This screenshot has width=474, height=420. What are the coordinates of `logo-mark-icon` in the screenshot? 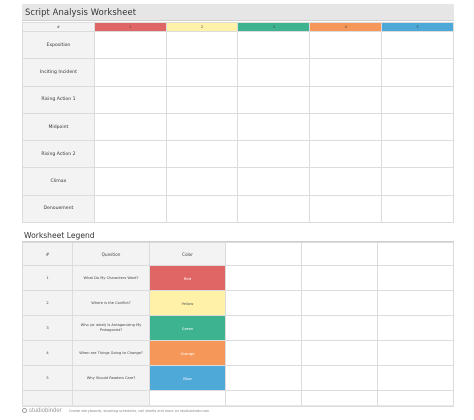 It's located at (24, 410).